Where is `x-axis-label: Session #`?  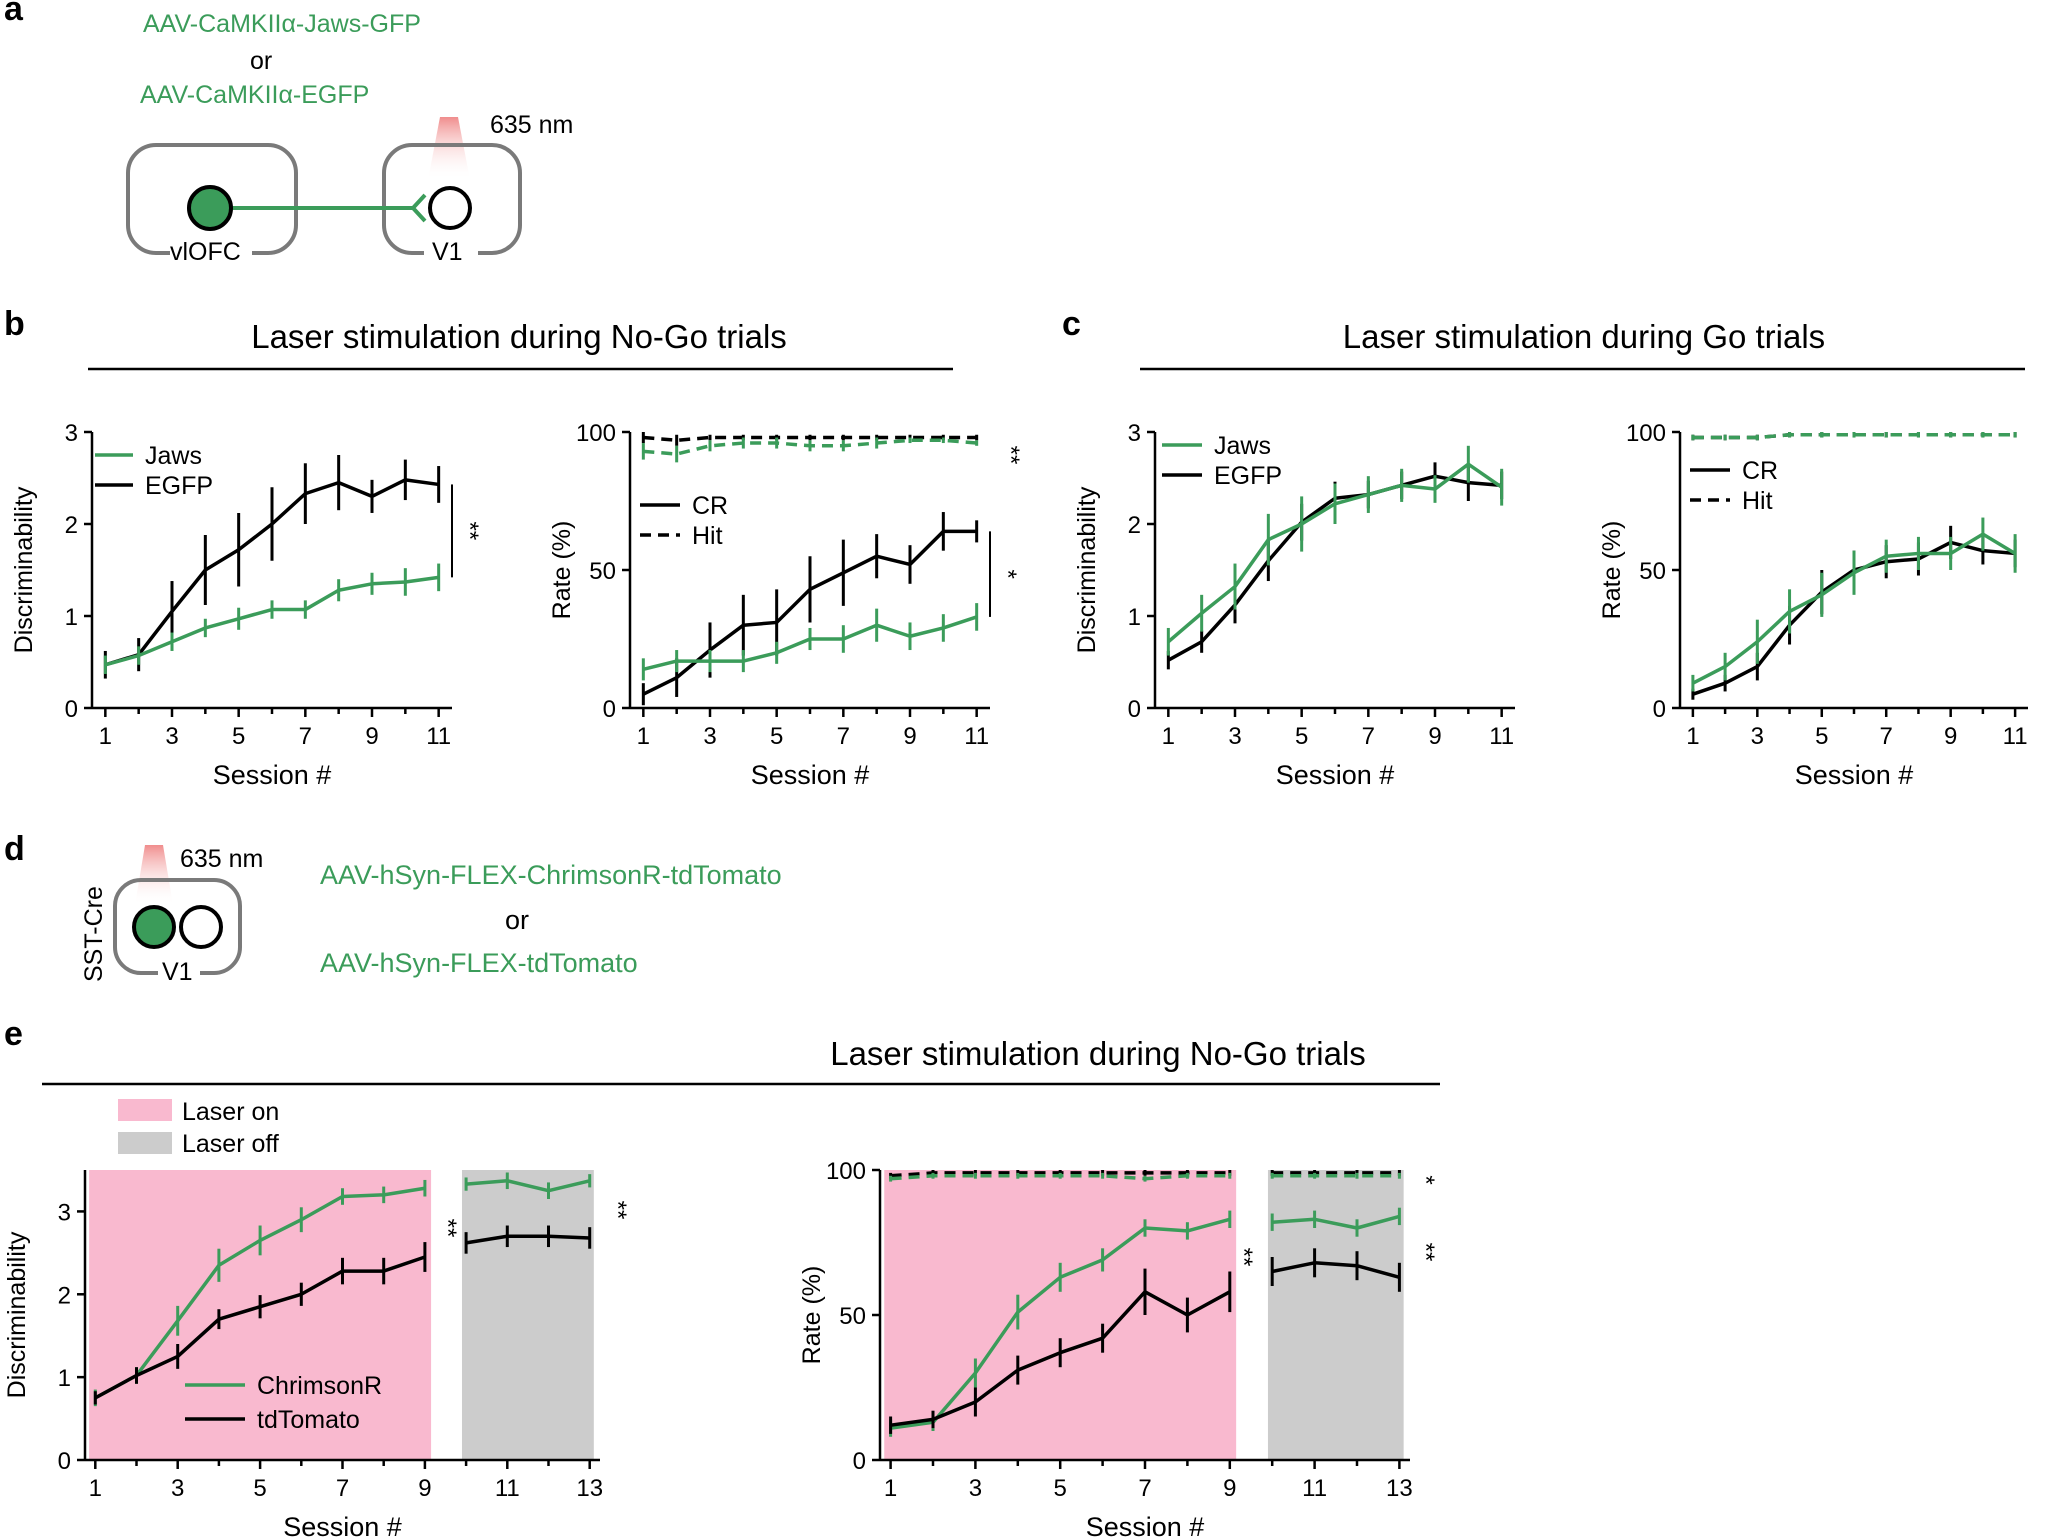
x-axis-label: Session # is located at coordinates (810, 775).